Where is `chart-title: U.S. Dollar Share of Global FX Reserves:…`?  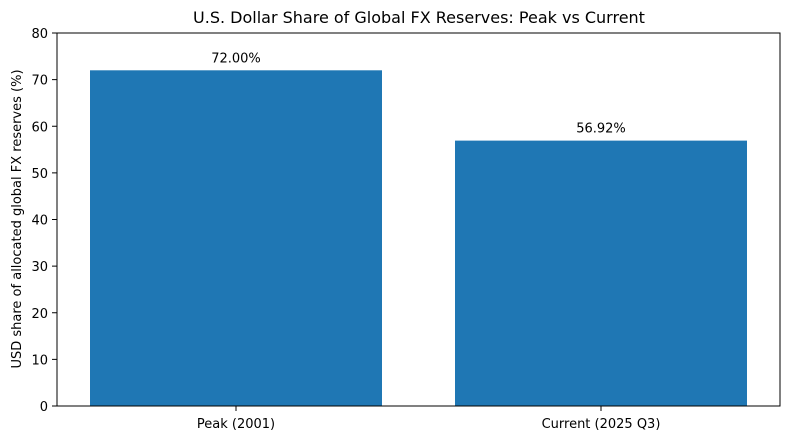
chart-title: U.S. Dollar Share of Global FX Reserves:… is located at coordinates (419, 17).